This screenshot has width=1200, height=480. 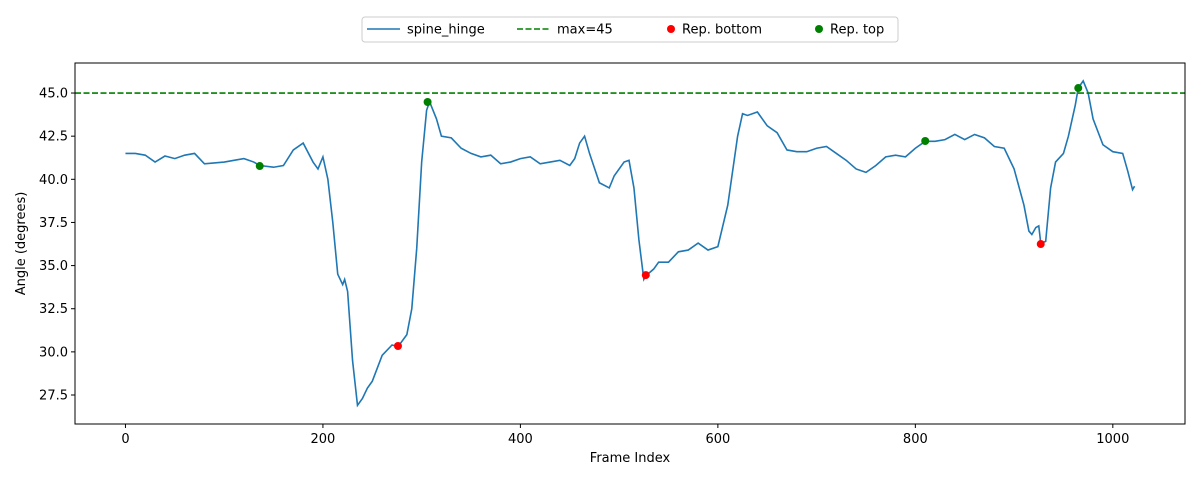 I want to click on y-tick-label: 45.0, so click(x=53, y=94).